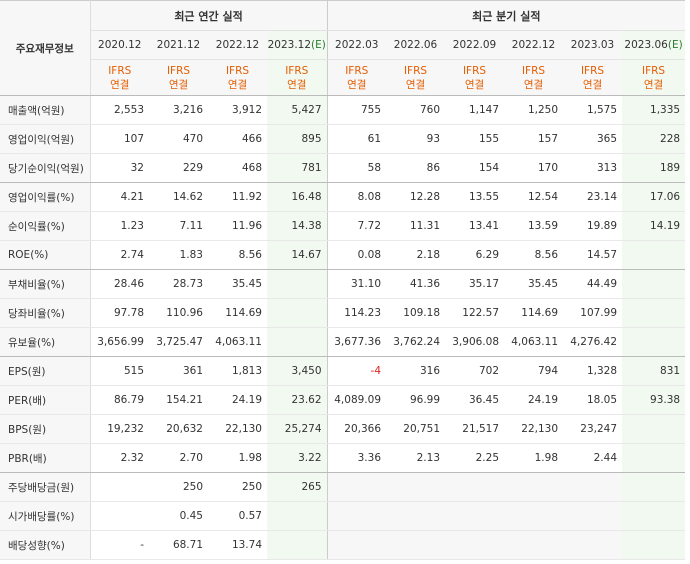 The height and width of the screenshot is (564, 690). Describe the element at coordinates (237, 226) in the screenshot. I see `table-cell: 11.96` at that location.